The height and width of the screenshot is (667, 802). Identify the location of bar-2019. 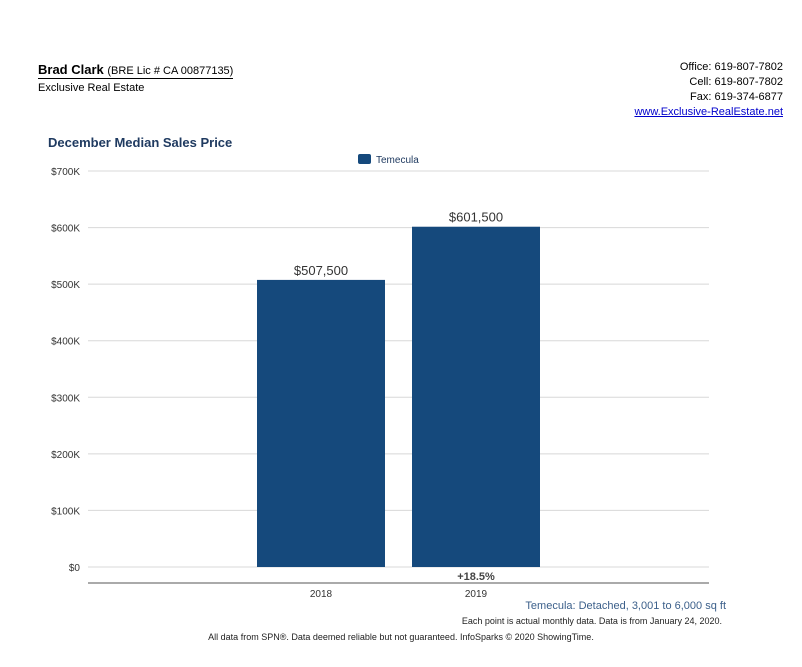
(476, 397).